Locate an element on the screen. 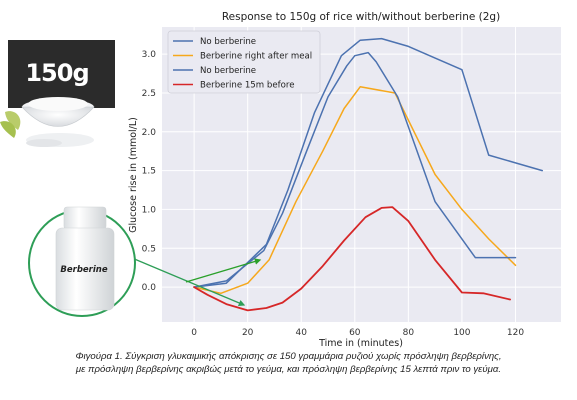 This screenshot has width=577, height=400. legend-box is located at coordinates (244, 62).